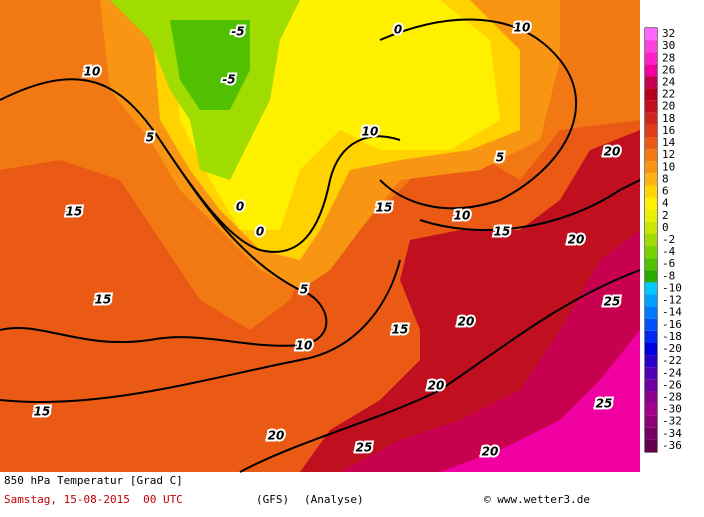  Describe the element at coordinates (672, 348) in the screenshot. I see `colorbar-label: -20` at that location.